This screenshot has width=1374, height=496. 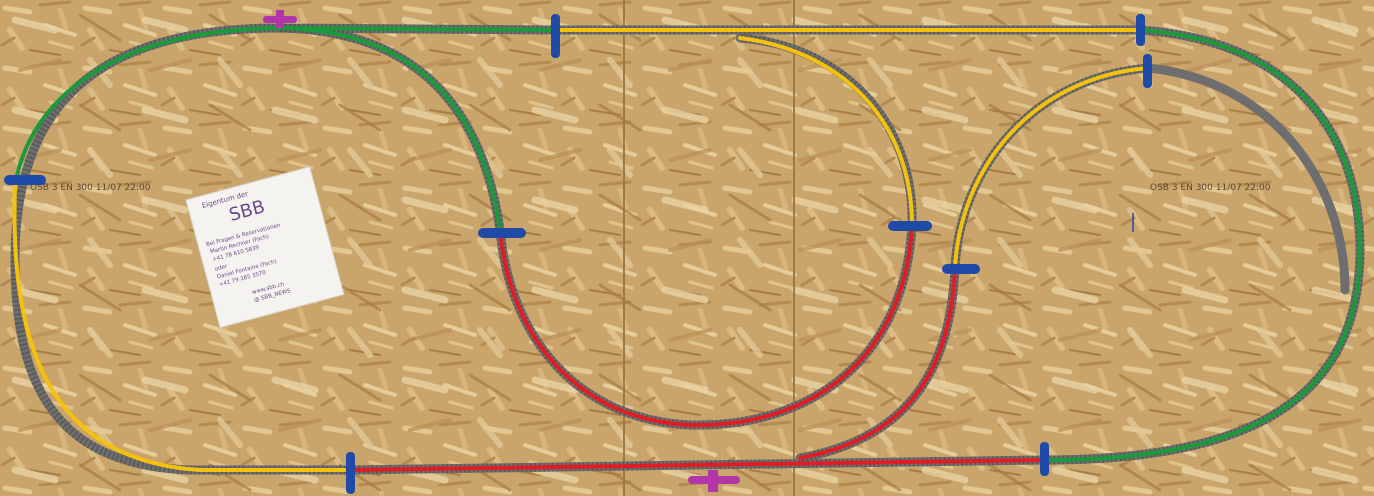 What do you see at coordinates (221, 268) in the screenshot?
I see `note-line-6: oder` at bounding box center [221, 268].